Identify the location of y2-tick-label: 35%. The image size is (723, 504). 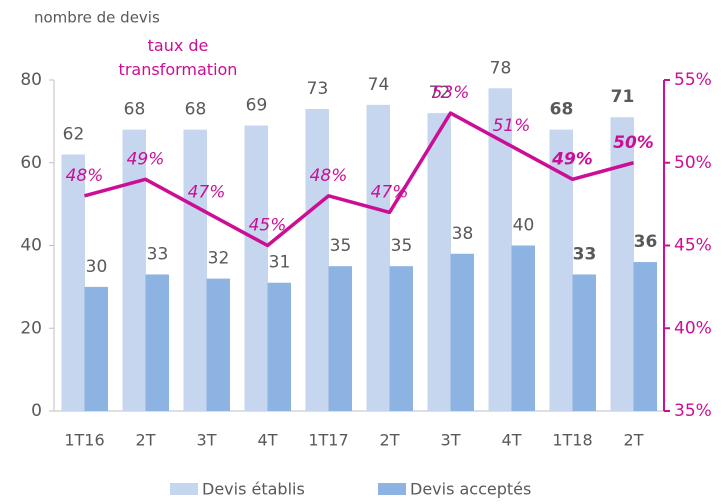
(693, 411).